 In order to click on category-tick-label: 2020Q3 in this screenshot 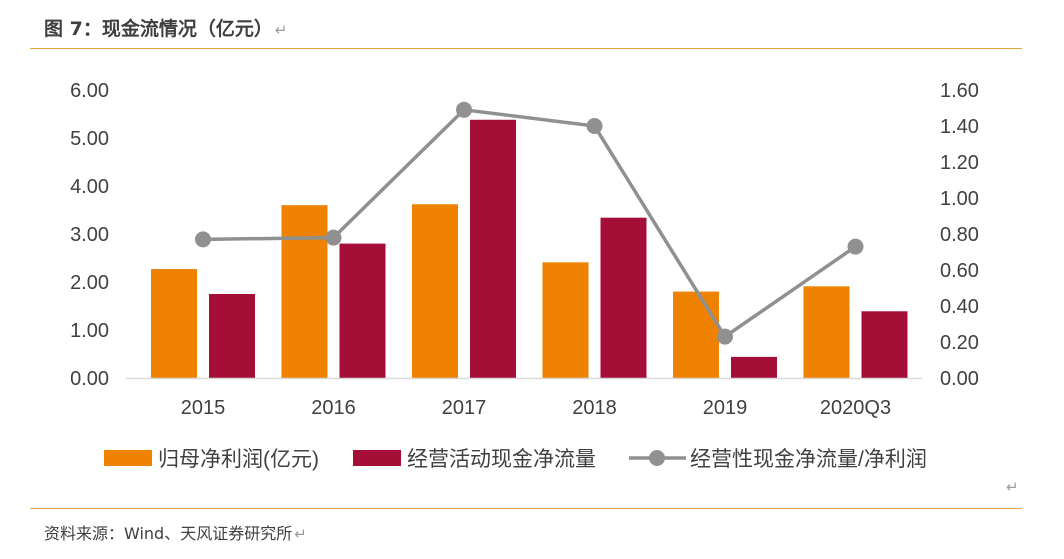, I will do `click(855, 408)`.